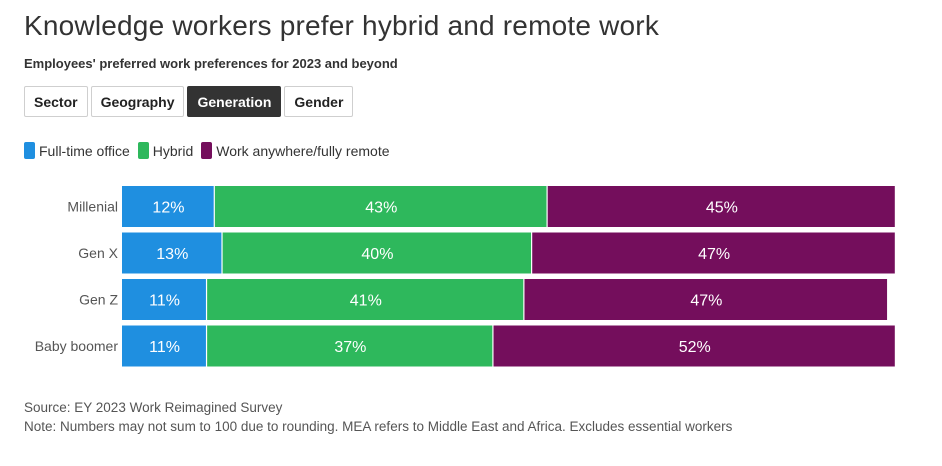 The height and width of the screenshot is (466, 942). I want to click on category-label-gen-z: Gen Z, so click(98, 300).